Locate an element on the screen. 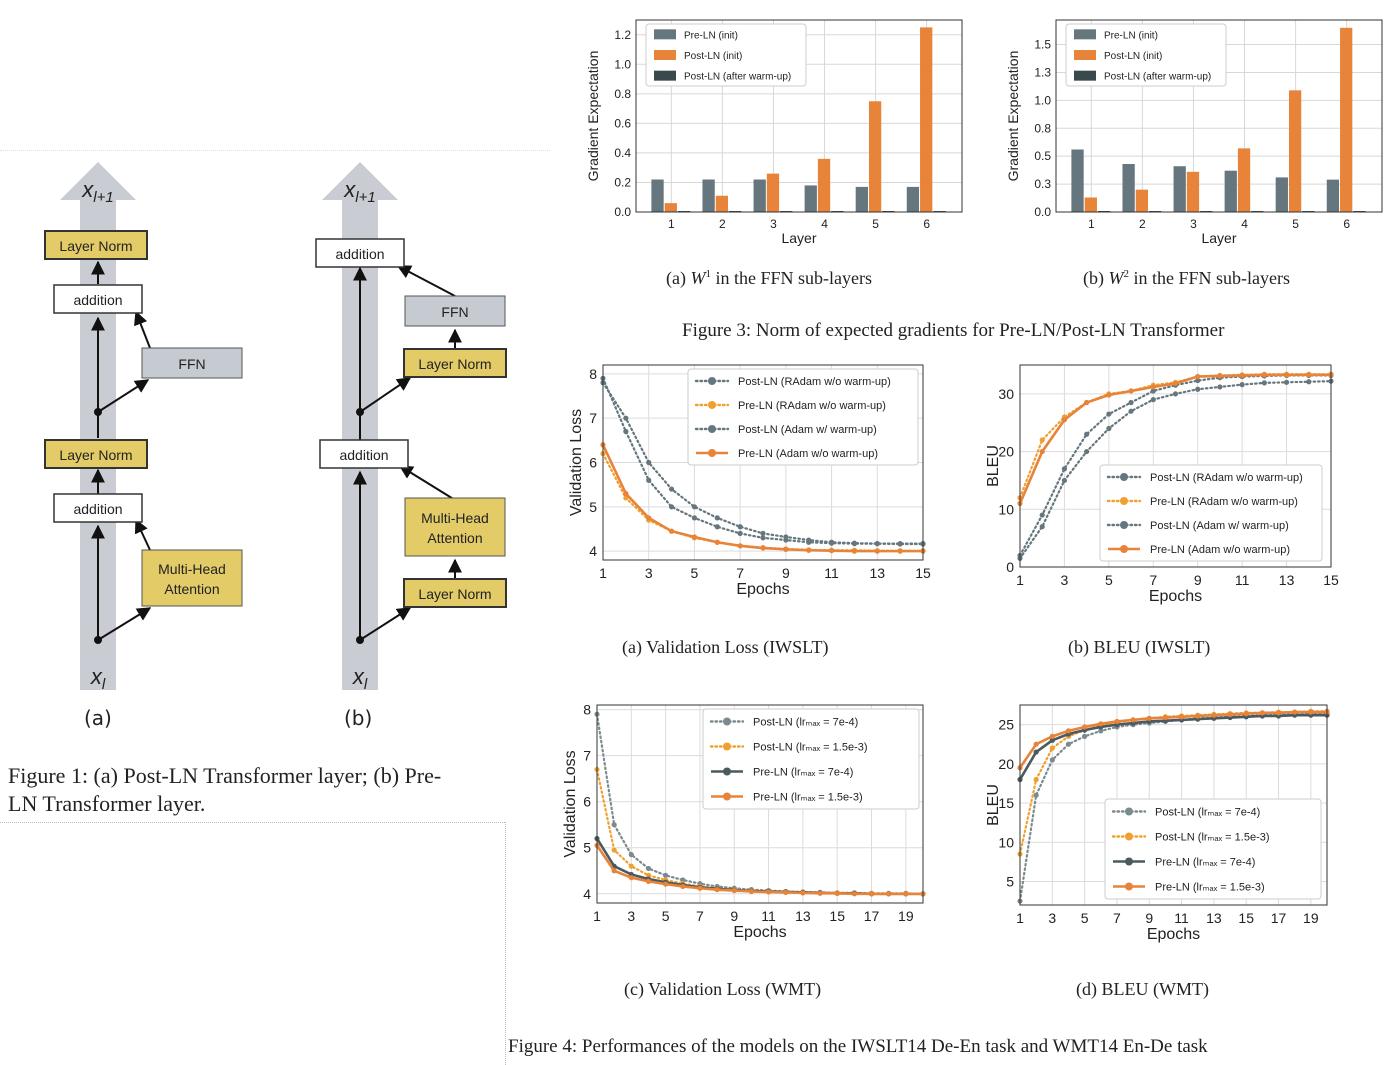 This screenshot has height=1065, width=1400. svg-text: Attention is located at coordinates (454, 538).